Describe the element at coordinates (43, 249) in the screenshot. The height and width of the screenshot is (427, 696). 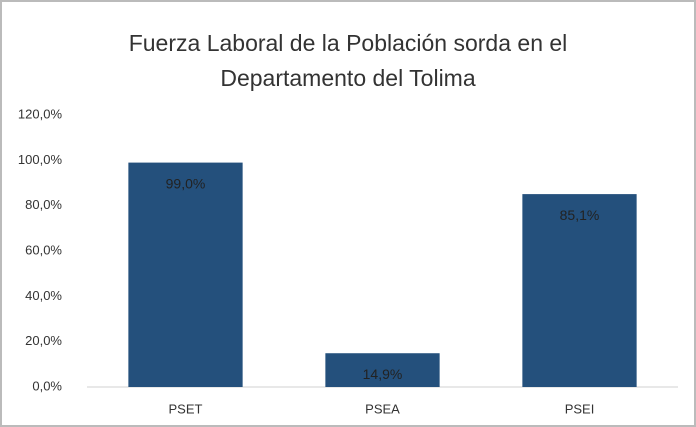
I see `y-tick-label: 60,0%` at that location.